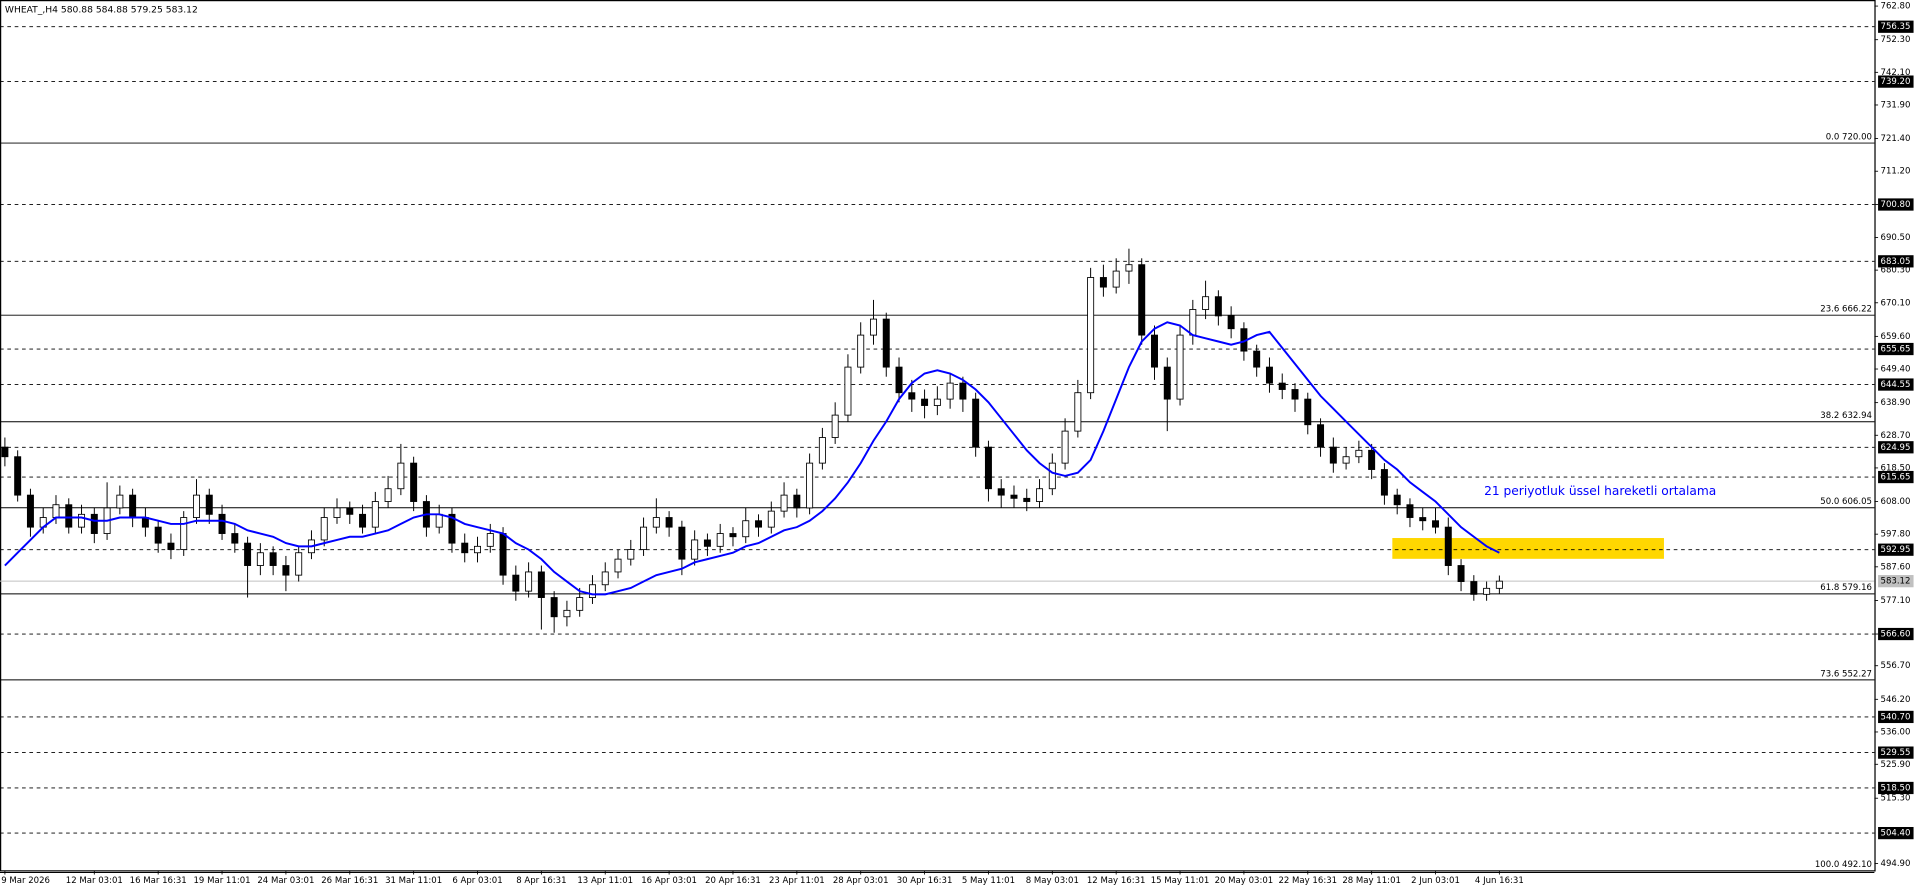 Image resolution: width=1916 pixels, height=888 pixels. Describe the element at coordinates (1896, 799) in the screenshot. I see `y-tick-label: 515.30` at that location.